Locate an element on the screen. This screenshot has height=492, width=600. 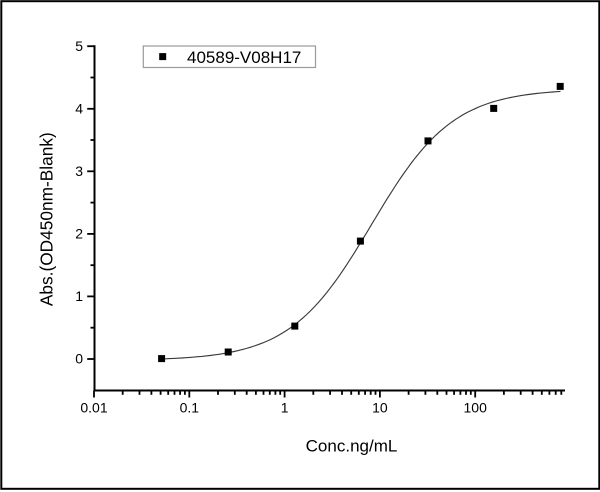
svg-text: 0.1 is located at coordinates (190, 408).